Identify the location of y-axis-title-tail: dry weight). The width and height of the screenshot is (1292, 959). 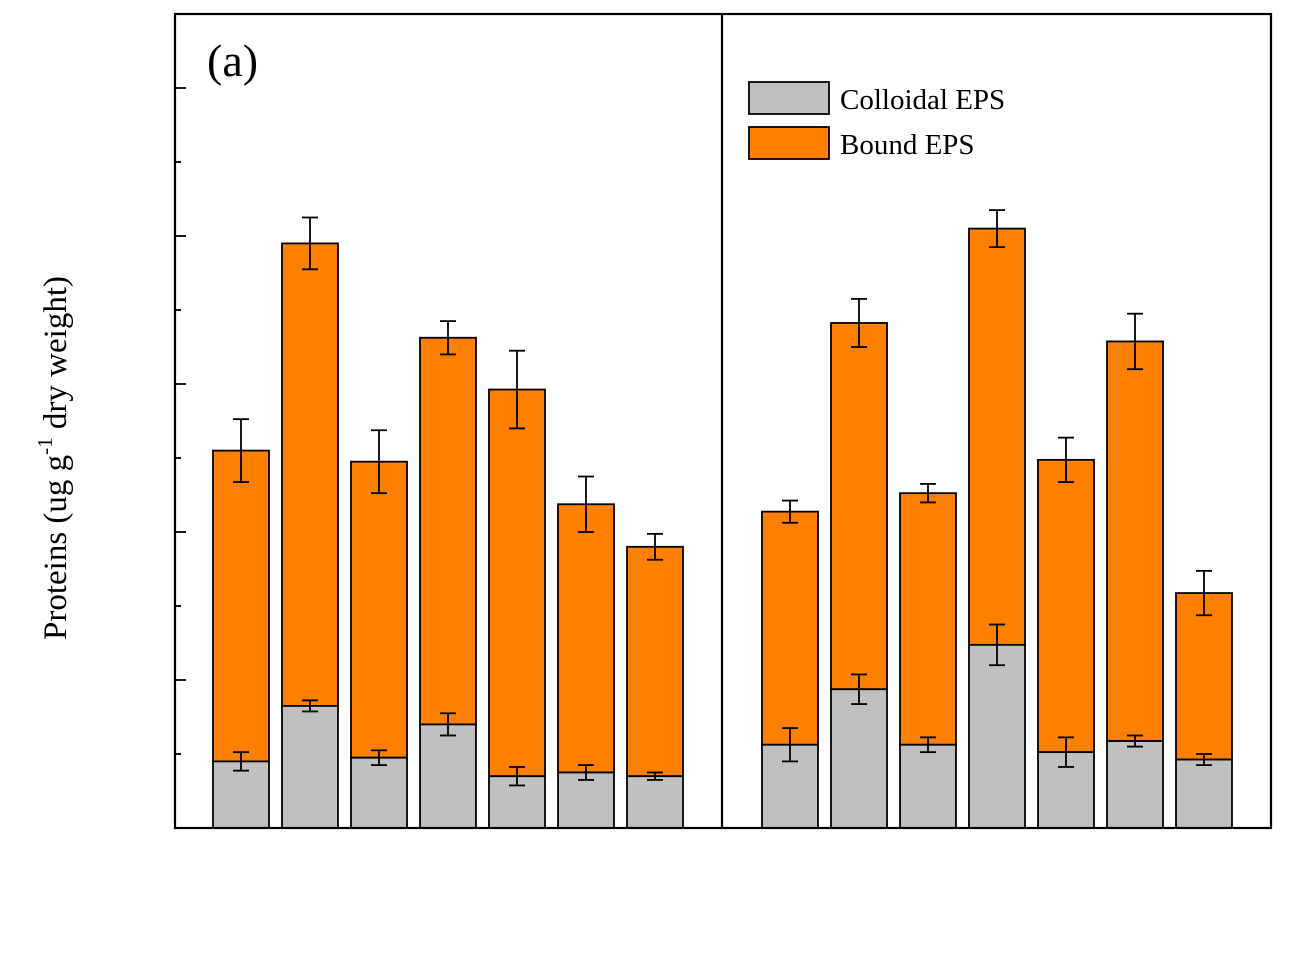
(56, 356).